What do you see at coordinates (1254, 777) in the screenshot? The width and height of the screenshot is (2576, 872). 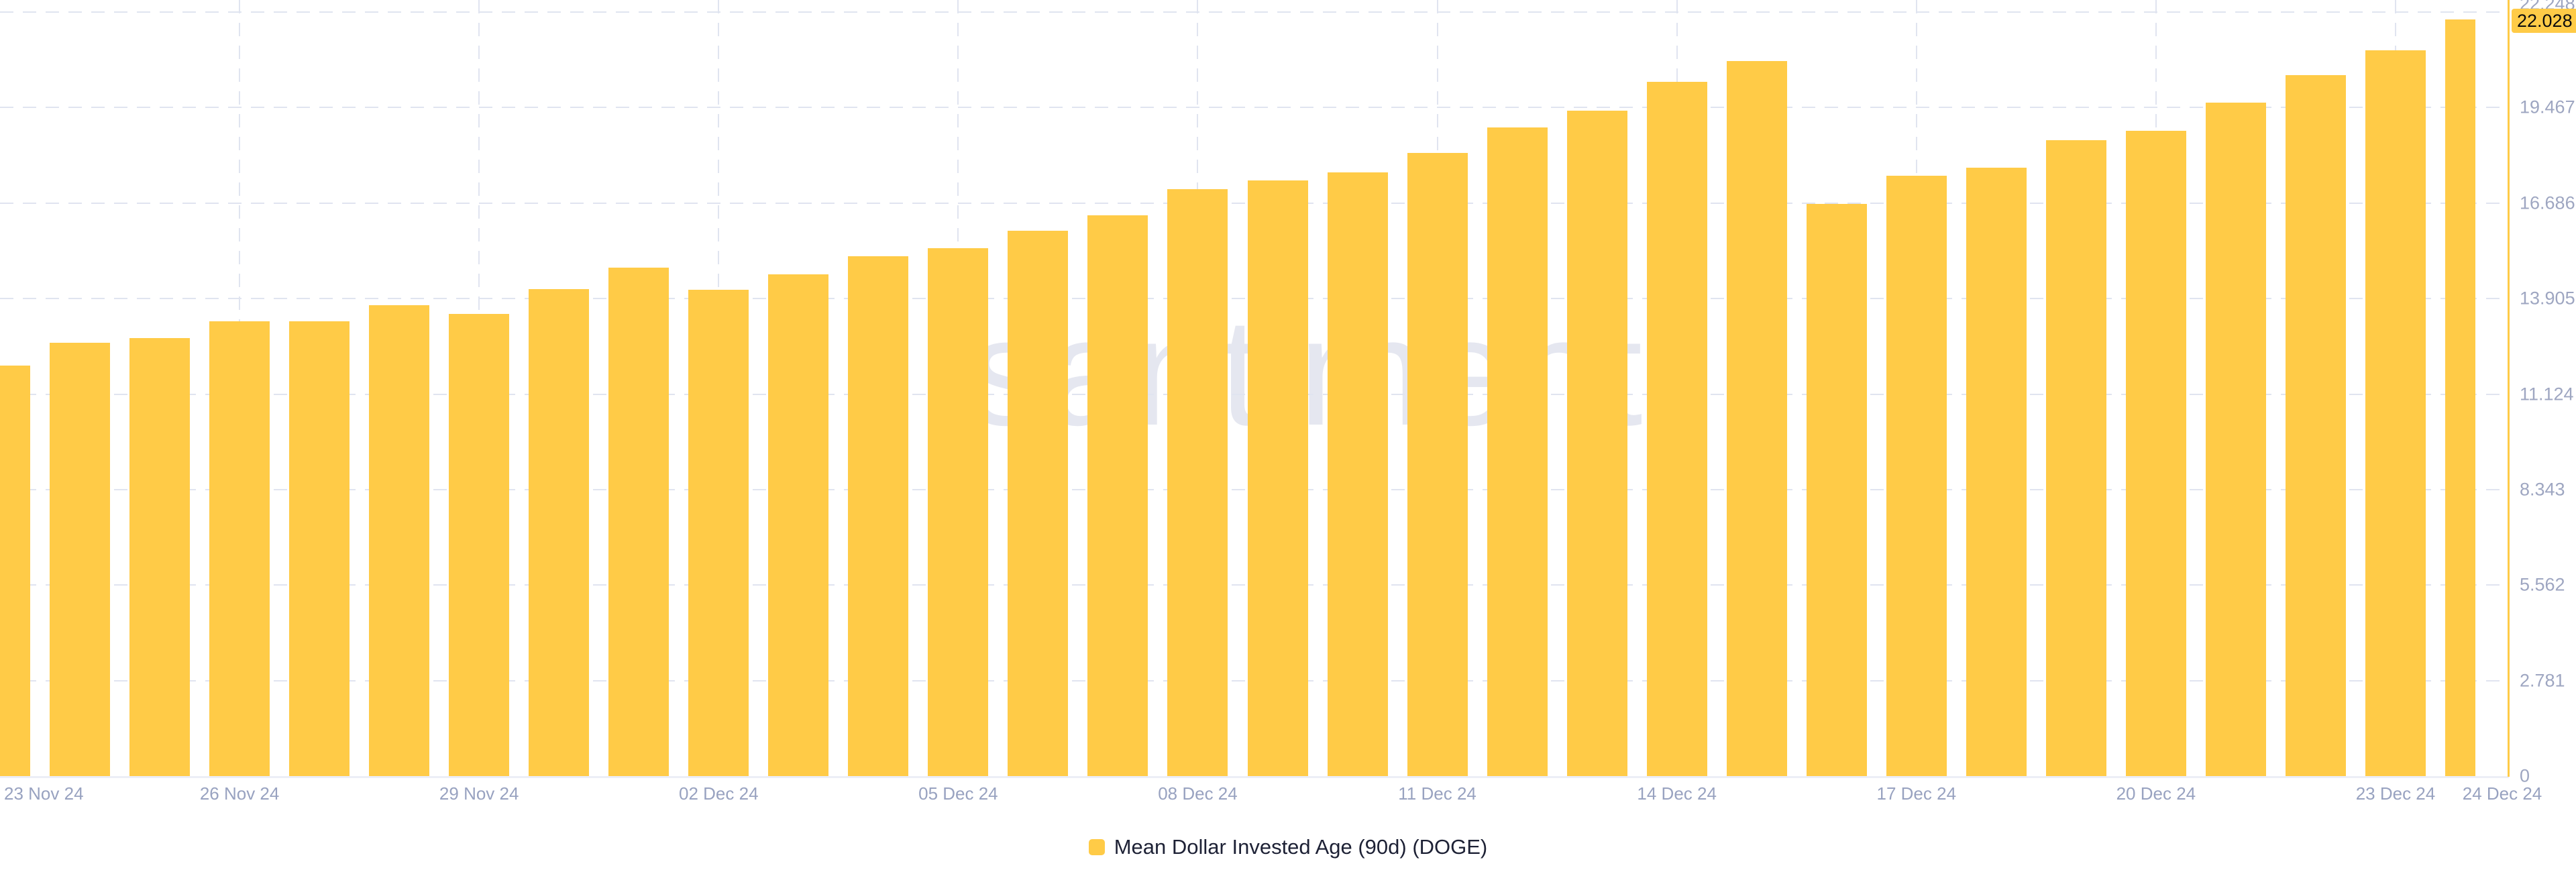 I see `x-axis-line` at bounding box center [1254, 777].